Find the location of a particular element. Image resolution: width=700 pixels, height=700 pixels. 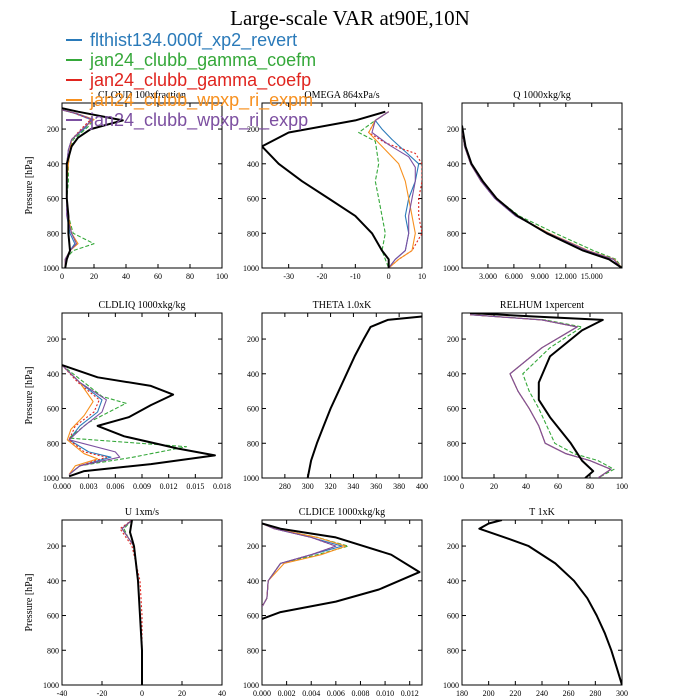

x-tick-label: 0.009 is located at coordinates (142, 486).